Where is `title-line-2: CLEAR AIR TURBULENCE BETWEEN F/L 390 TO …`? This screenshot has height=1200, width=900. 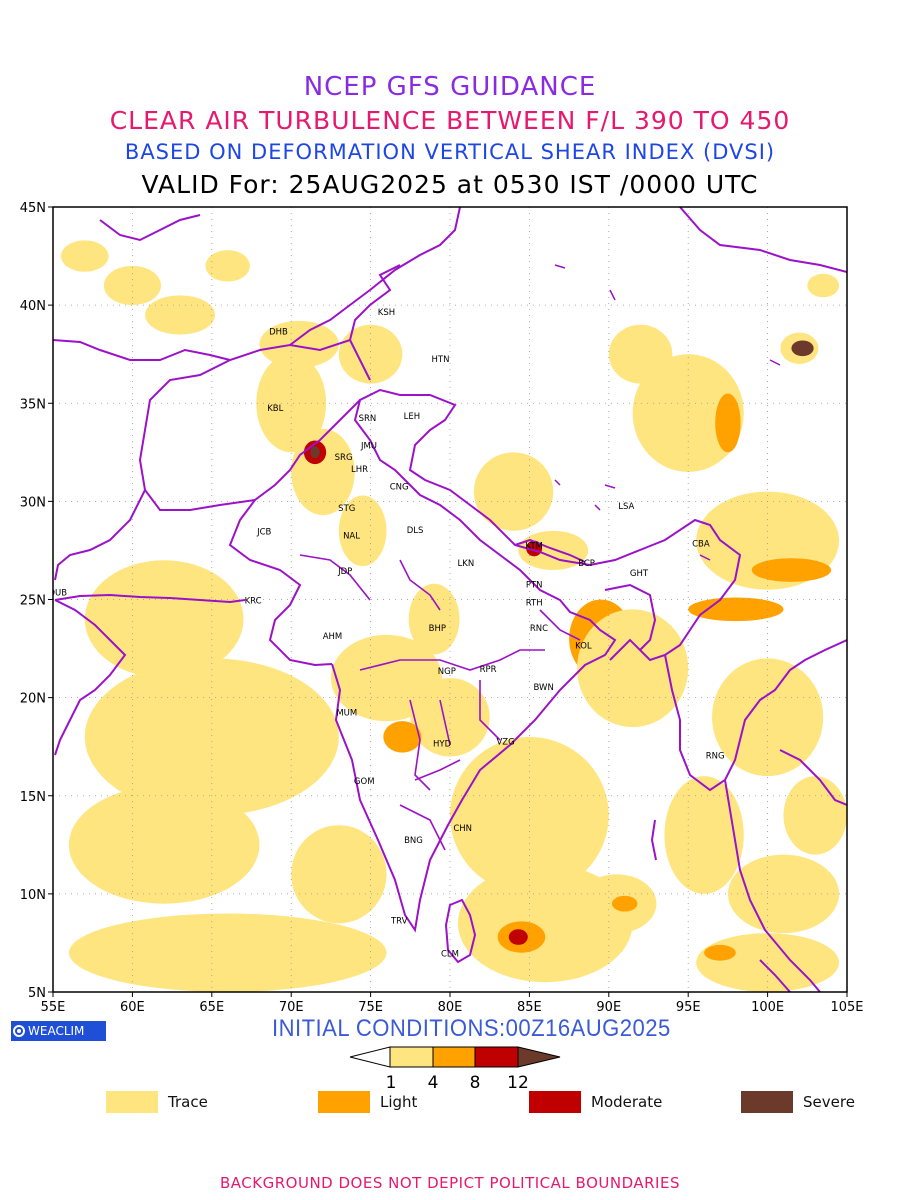 title-line-2: CLEAR AIR TURBULENCE BETWEEN F/L 390 TO … is located at coordinates (450, 120).